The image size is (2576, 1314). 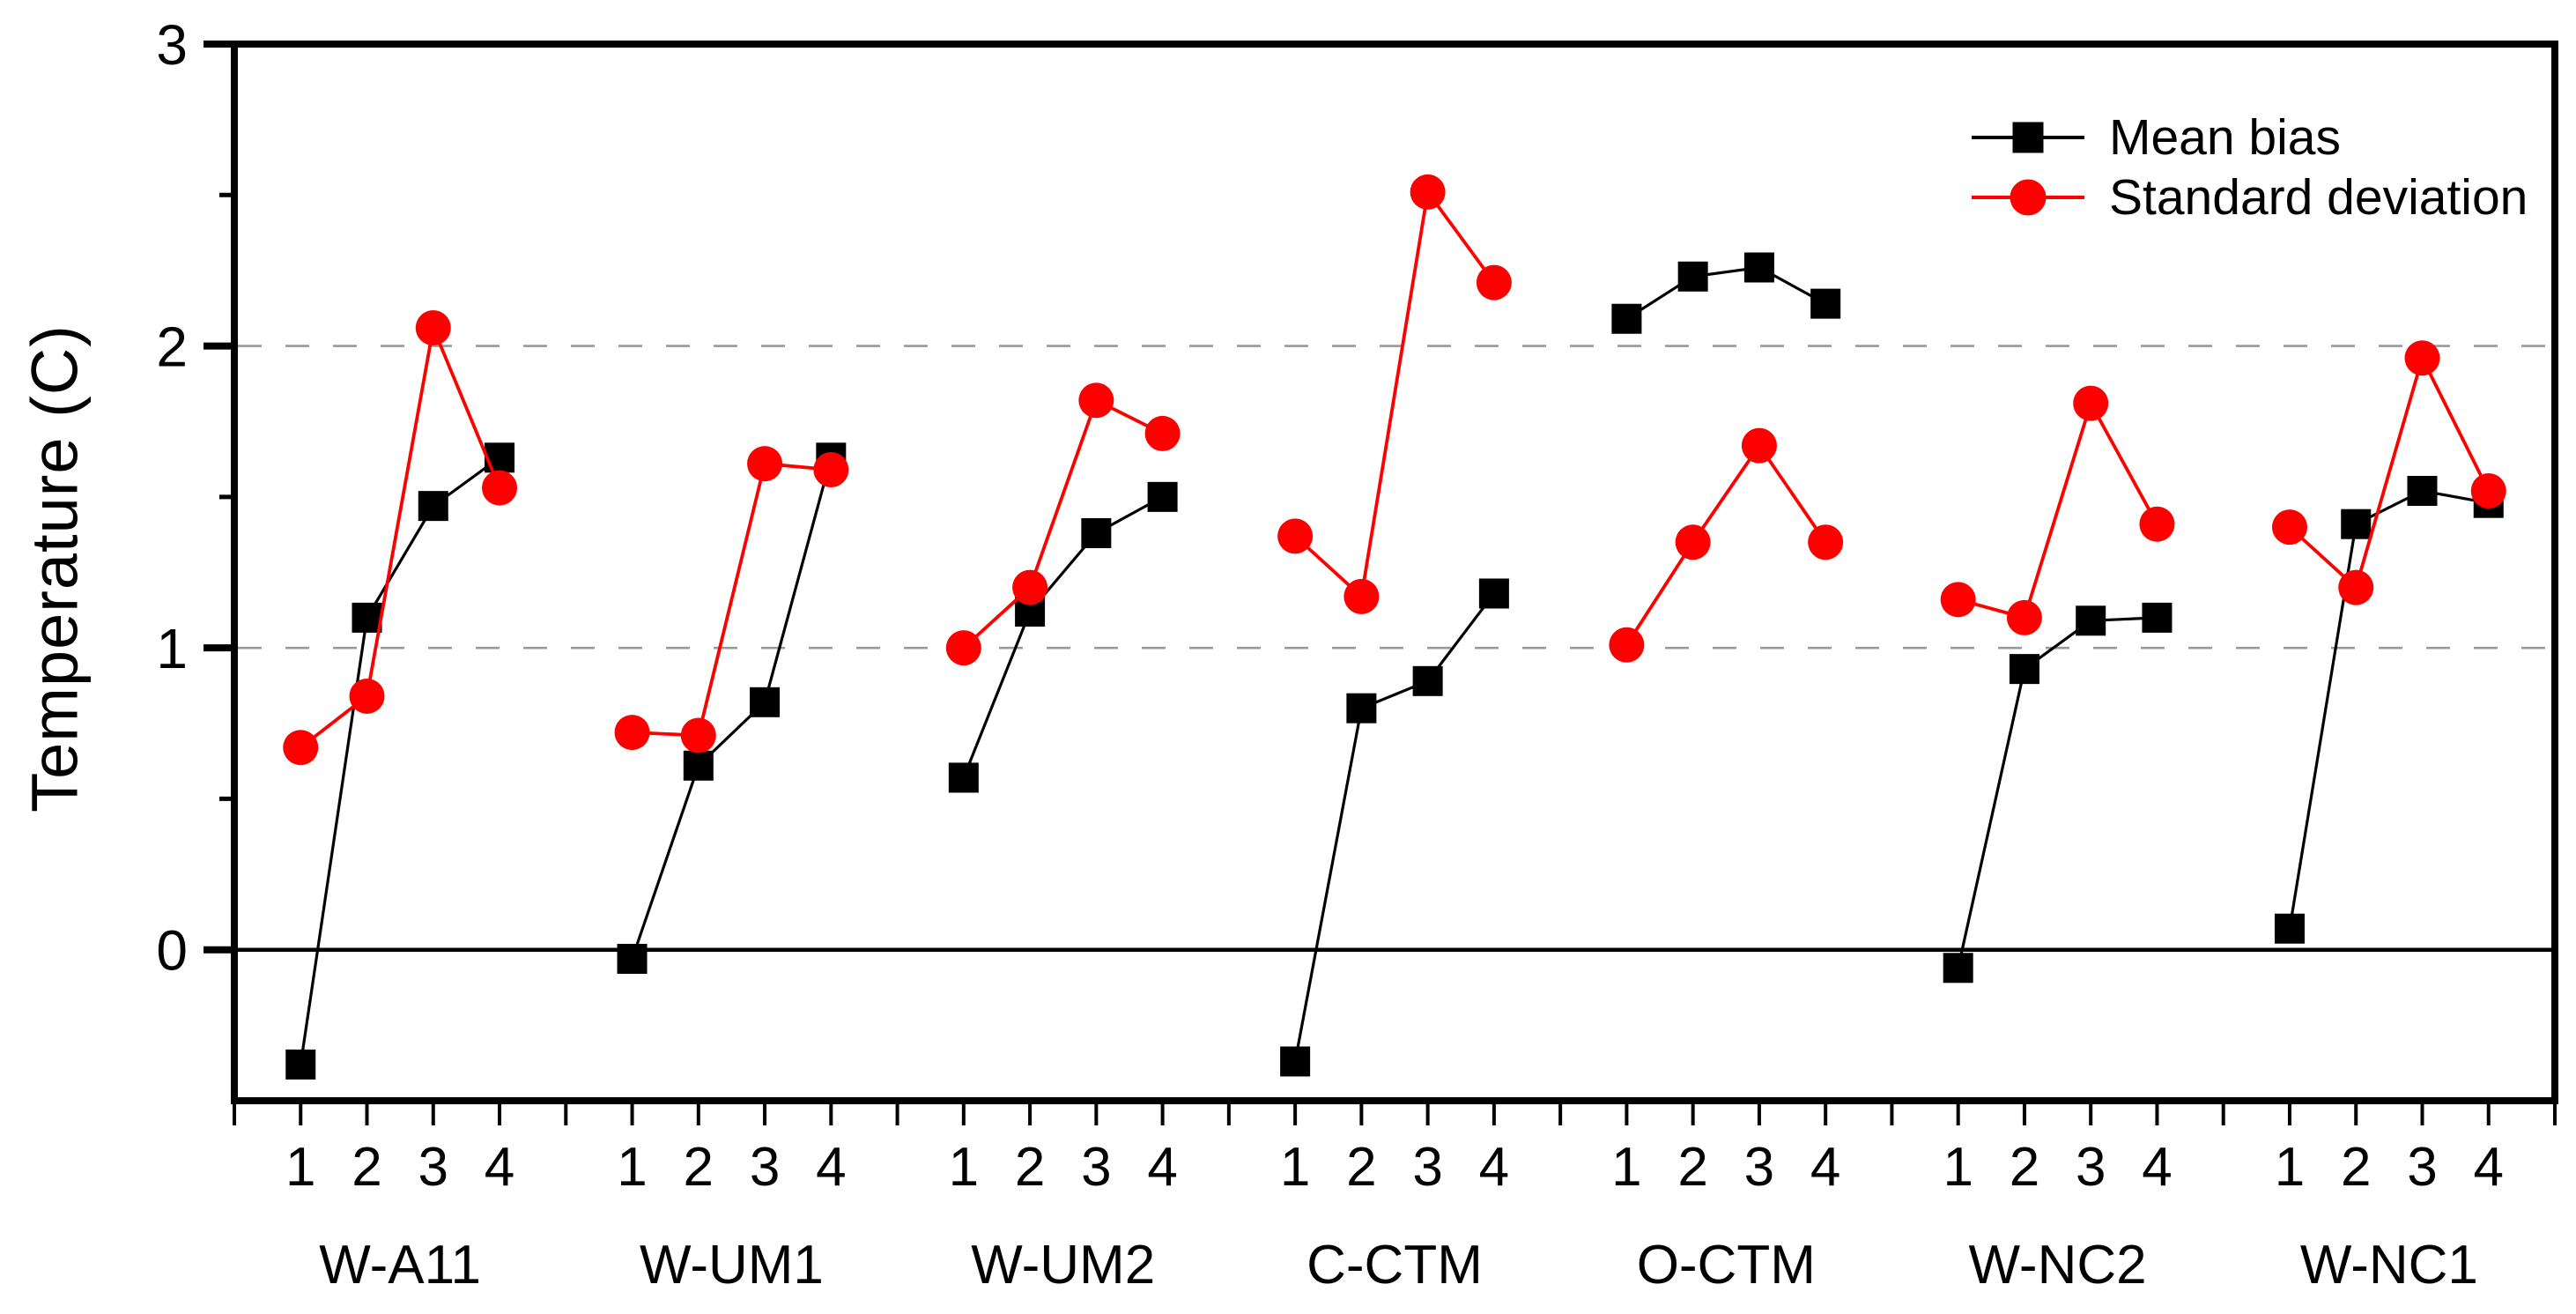 I want to click on group-label-W-NC2: W-NC2, so click(x=2058, y=1265).